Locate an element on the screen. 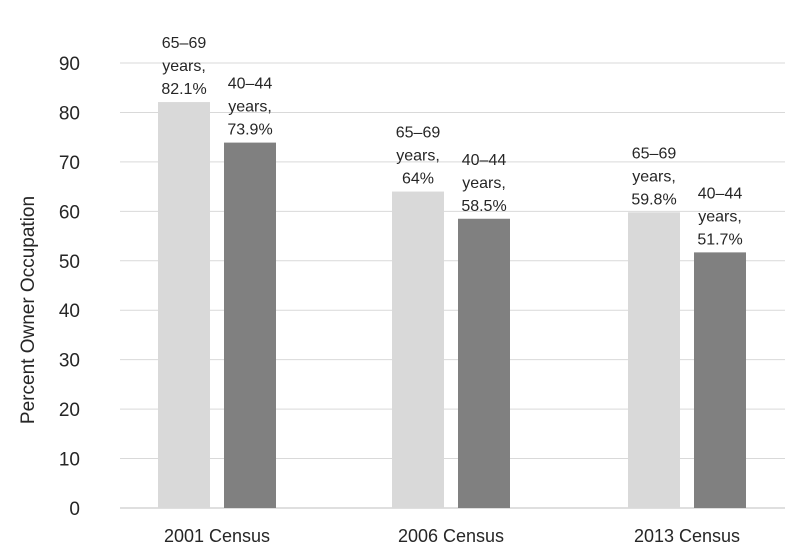  data-label: 40–44 years, 51.7% is located at coordinates (719, 216).